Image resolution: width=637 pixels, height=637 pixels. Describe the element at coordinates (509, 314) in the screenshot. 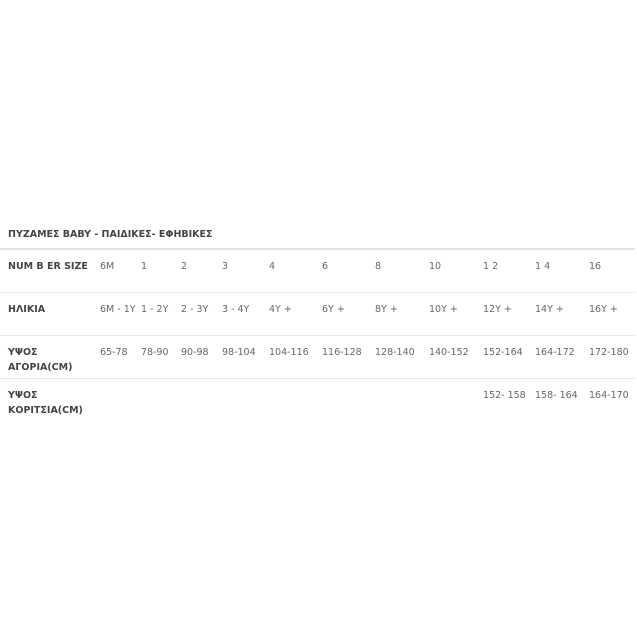

I see `table-cell: 12Y +` at that location.